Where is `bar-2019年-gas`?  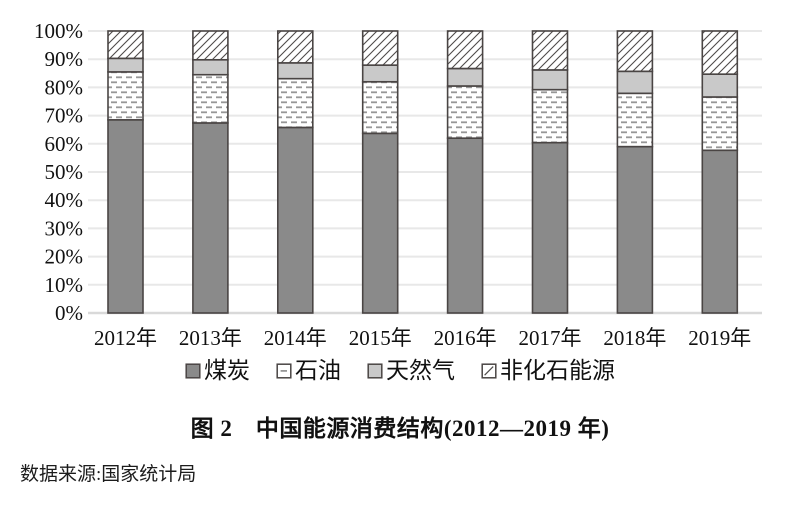 bar-2019年-gas is located at coordinates (720, 85).